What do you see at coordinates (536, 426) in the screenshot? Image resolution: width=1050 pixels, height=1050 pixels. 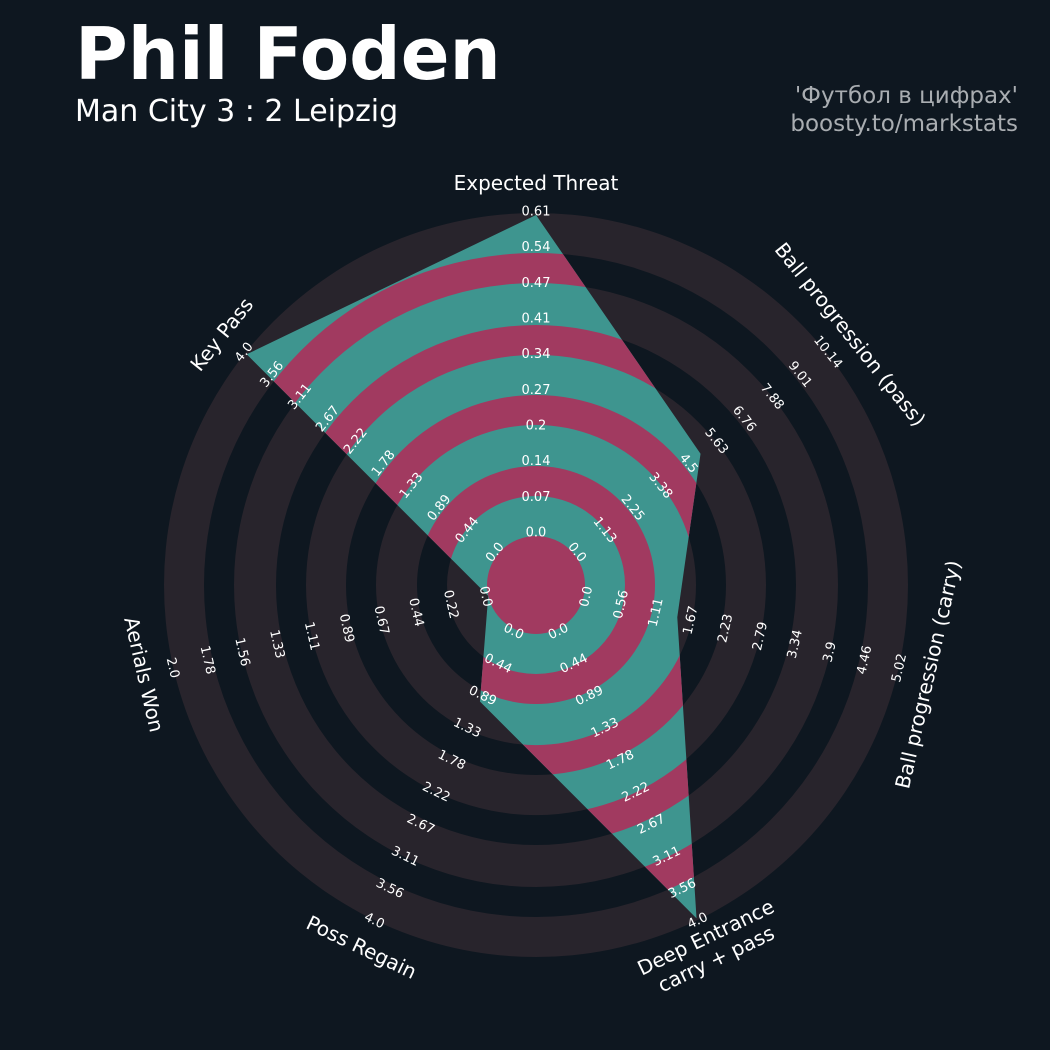 I see `tick-label: 0.2` at bounding box center [536, 426].